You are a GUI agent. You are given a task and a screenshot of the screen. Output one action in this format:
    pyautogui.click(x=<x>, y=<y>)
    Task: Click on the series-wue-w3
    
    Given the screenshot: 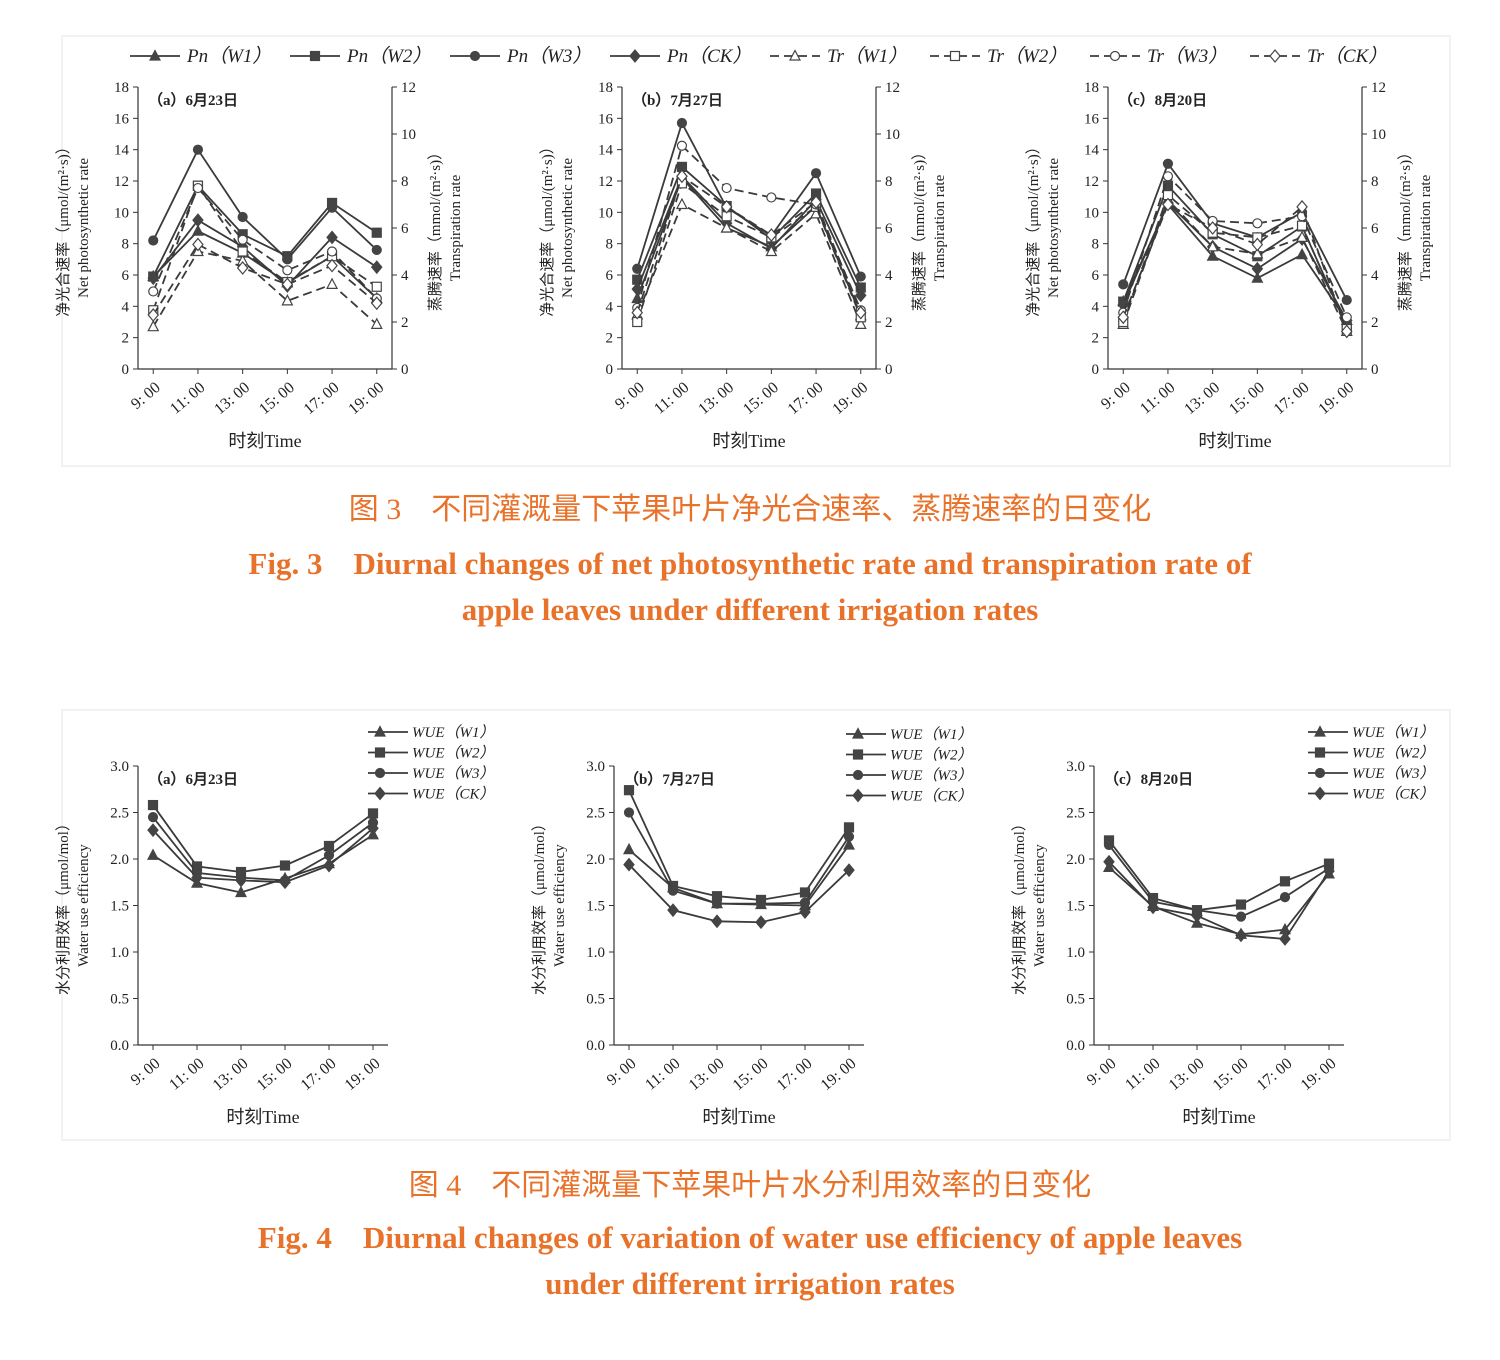 What is the action you would take?
    pyautogui.click(x=739, y=858)
    